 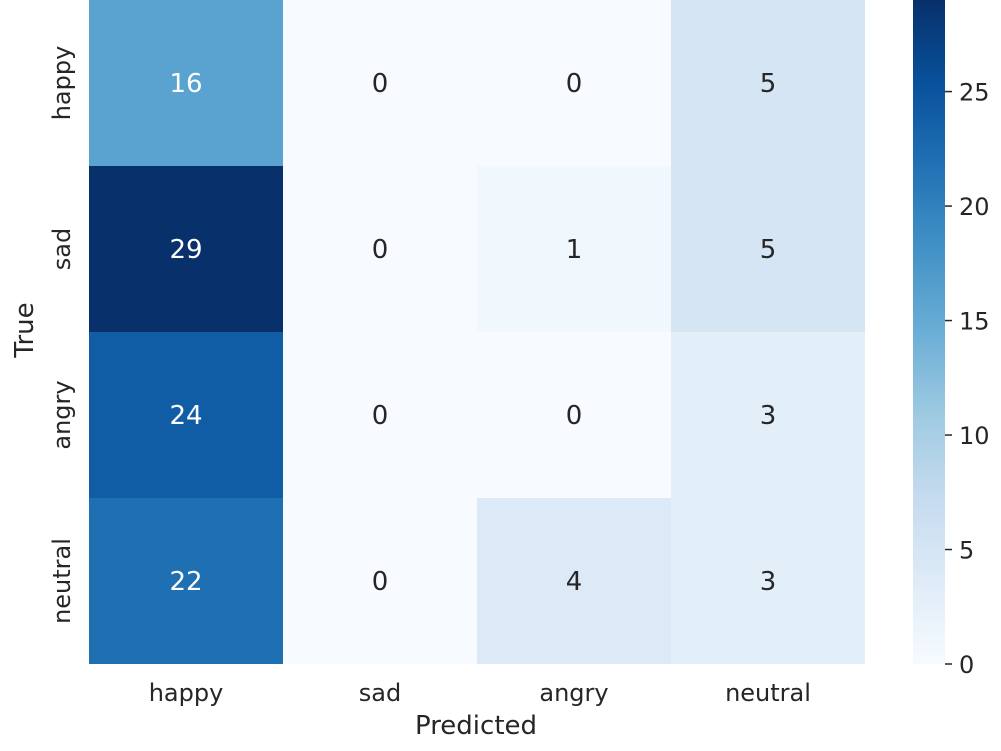 I want to click on colorbar-tick-label: 0, so click(x=966, y=665).